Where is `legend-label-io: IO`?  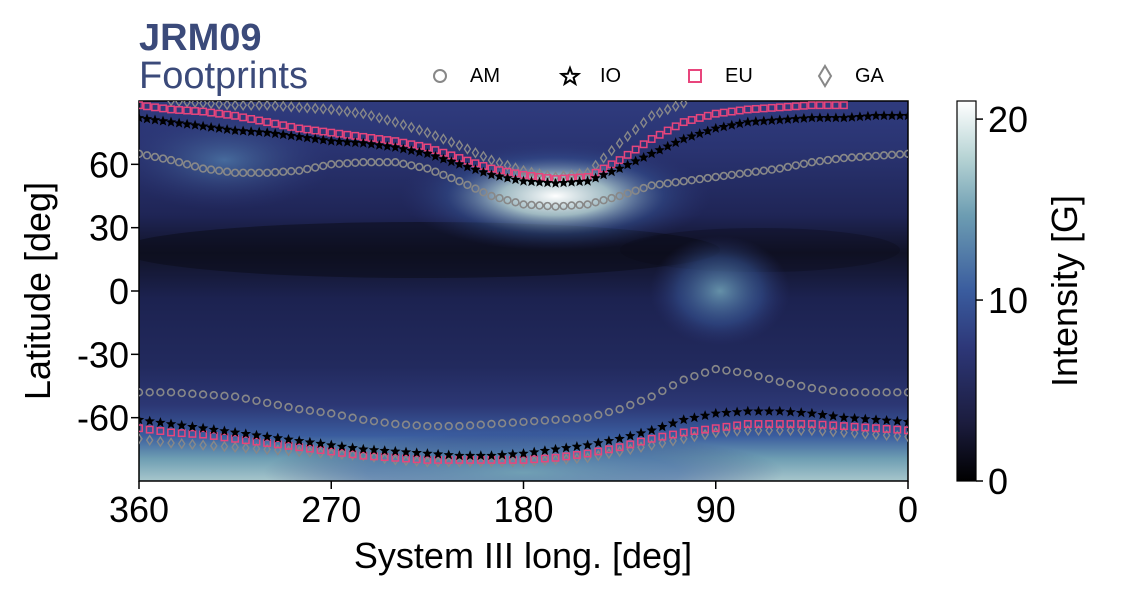
legend-label-io: IO is located at coordinates (611, 76).